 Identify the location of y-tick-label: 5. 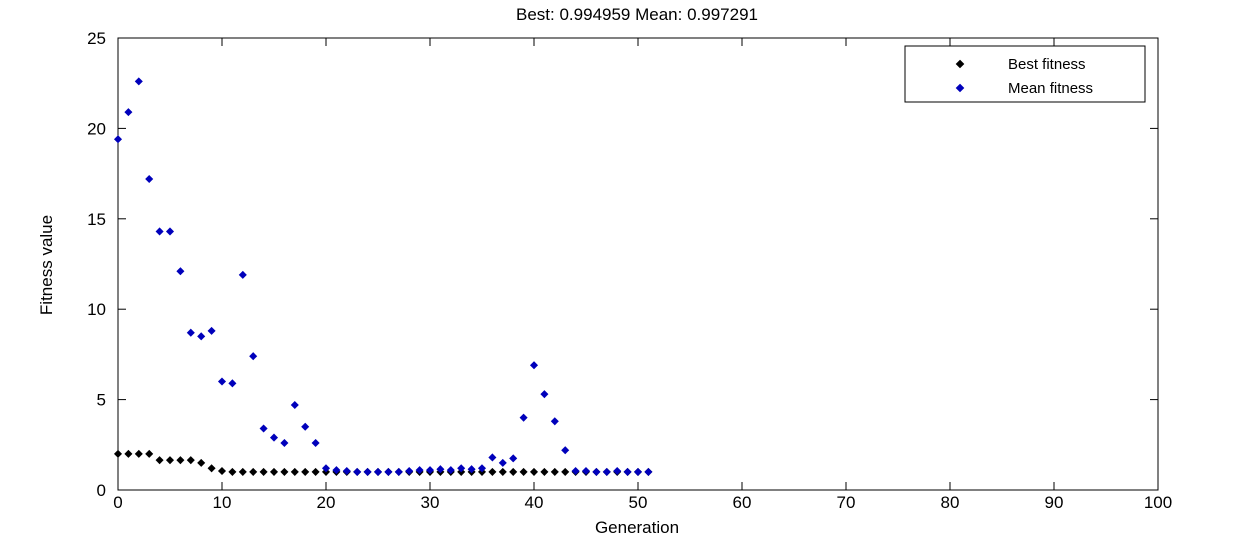
(101, 400).